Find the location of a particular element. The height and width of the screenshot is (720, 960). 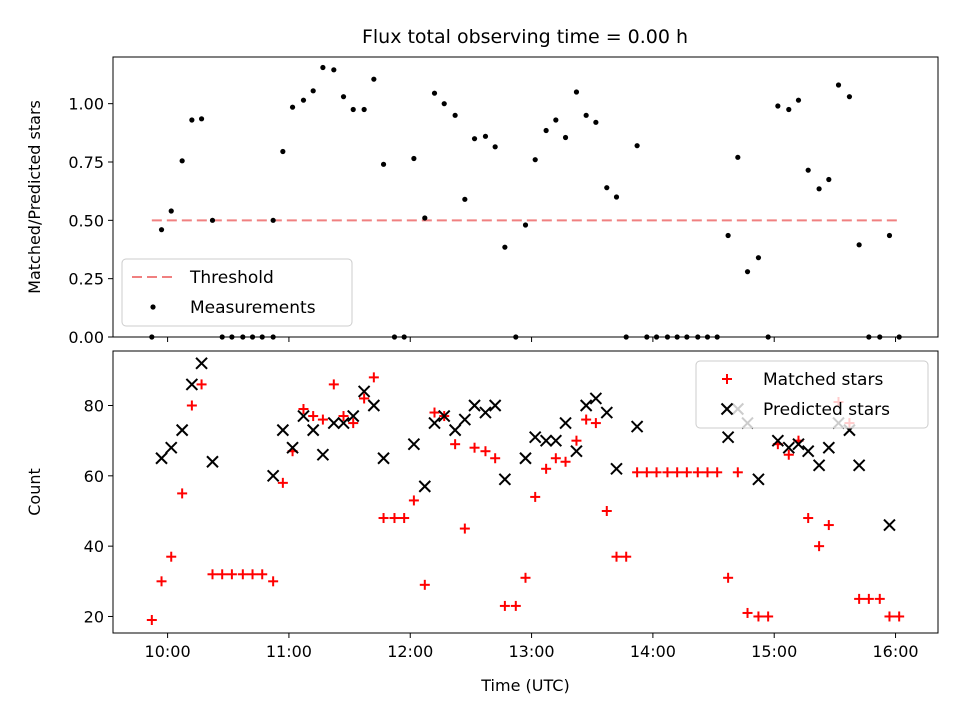

legend-threshold-label: Threshold is located at coordinates (231, 278).